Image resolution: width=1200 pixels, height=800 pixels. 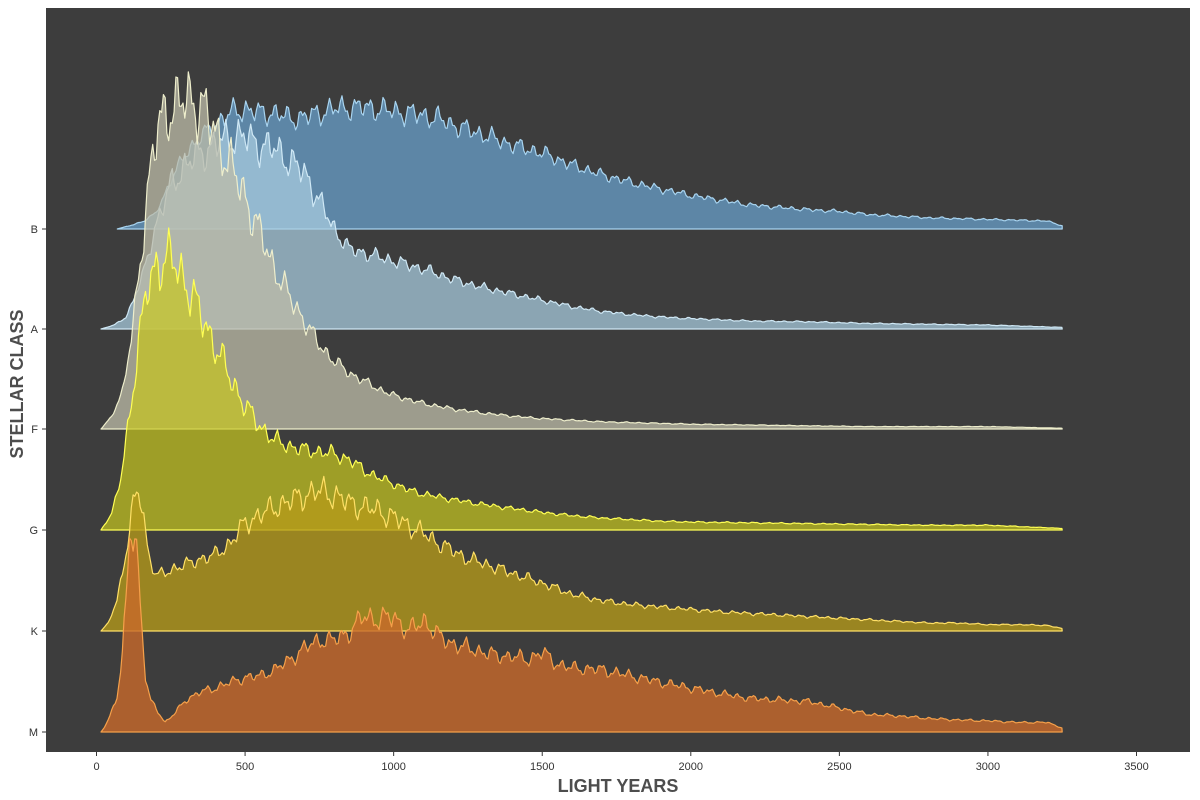 I want to click on x-tick-label: 1500, so click(x=542, y=767).